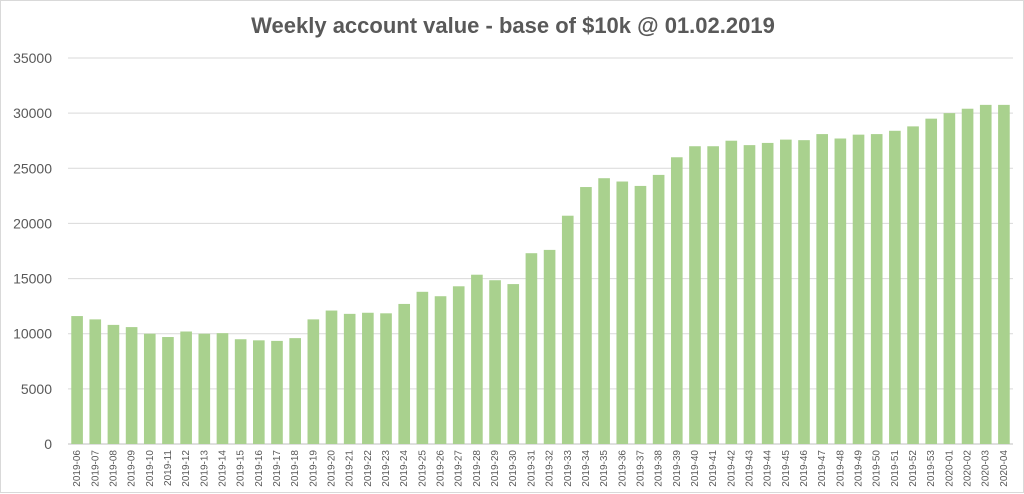 This screenshot has width=1024, height=494. What do you see at coordinates (731, 468) in the screenshot?
I see `x-tick-label: 2019-42` at bounding box center [731, 468].